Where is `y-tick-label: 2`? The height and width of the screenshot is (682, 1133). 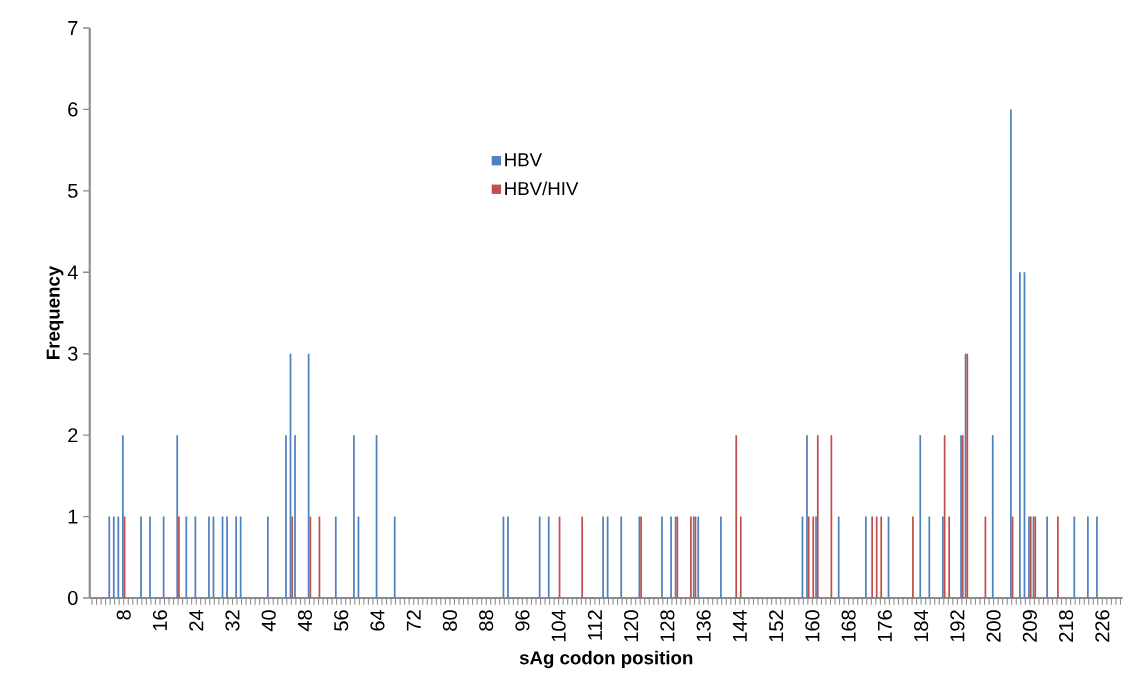 y-tick-label: 2 is located at coordinates (73, 435).